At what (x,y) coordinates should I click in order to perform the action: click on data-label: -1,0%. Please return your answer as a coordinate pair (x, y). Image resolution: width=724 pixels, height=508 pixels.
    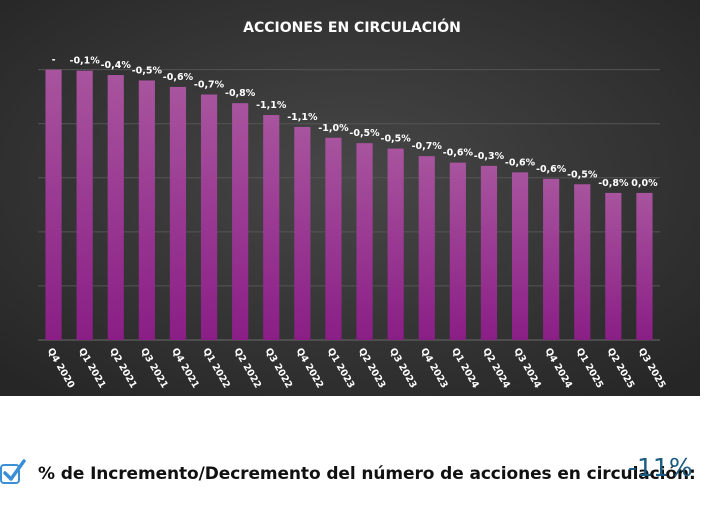
    Looking at the image, I should click on (333, 128).